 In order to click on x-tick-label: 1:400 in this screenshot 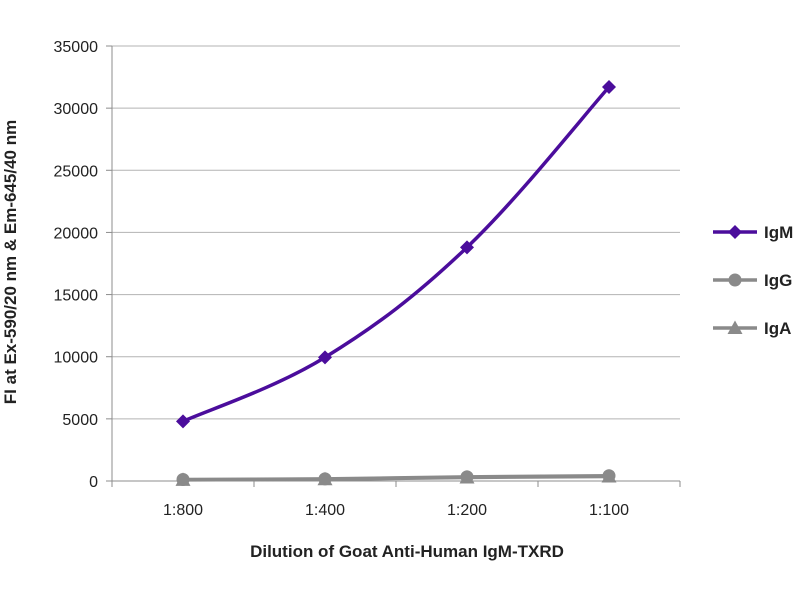, I will do `click(325, 510)`.